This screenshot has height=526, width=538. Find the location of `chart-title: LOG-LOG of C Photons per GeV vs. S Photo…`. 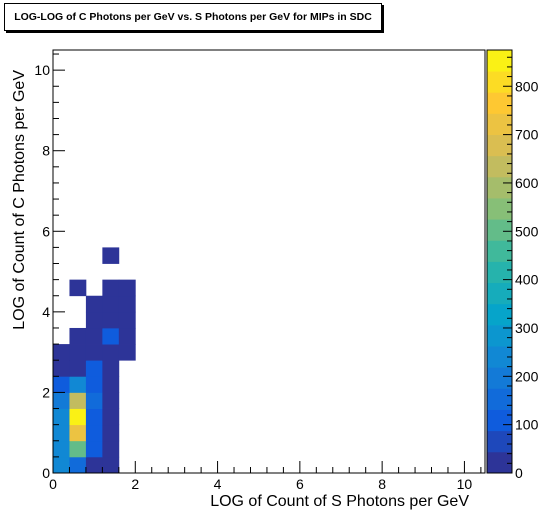

chart-title: LOG-LOG of C Photons per GeV vs. S Photo… is located at coordinates (193, 17).